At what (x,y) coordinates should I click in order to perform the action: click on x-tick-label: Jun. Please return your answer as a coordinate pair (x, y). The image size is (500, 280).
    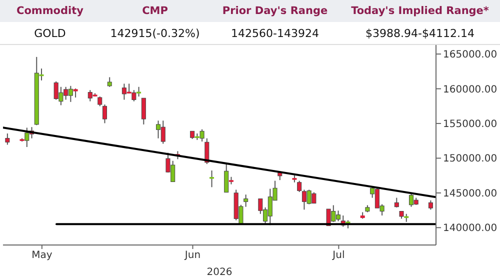
    Looking at the image, I should click on (192, 256).